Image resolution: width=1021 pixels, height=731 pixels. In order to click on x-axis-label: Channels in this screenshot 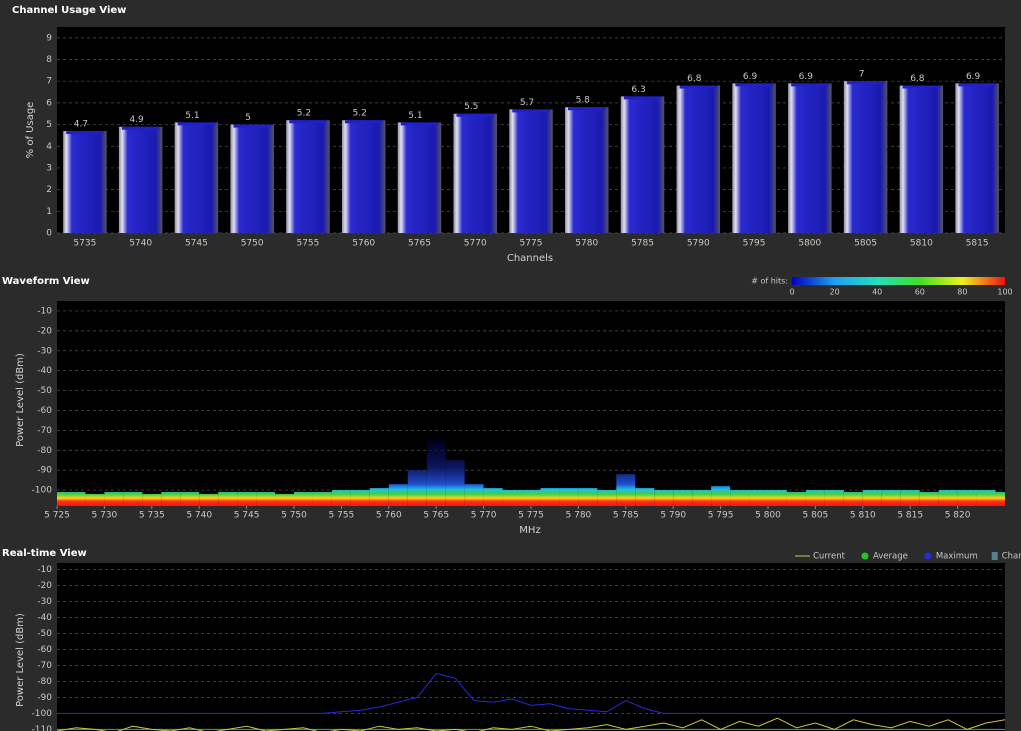, I will do `click(530, 258)`.